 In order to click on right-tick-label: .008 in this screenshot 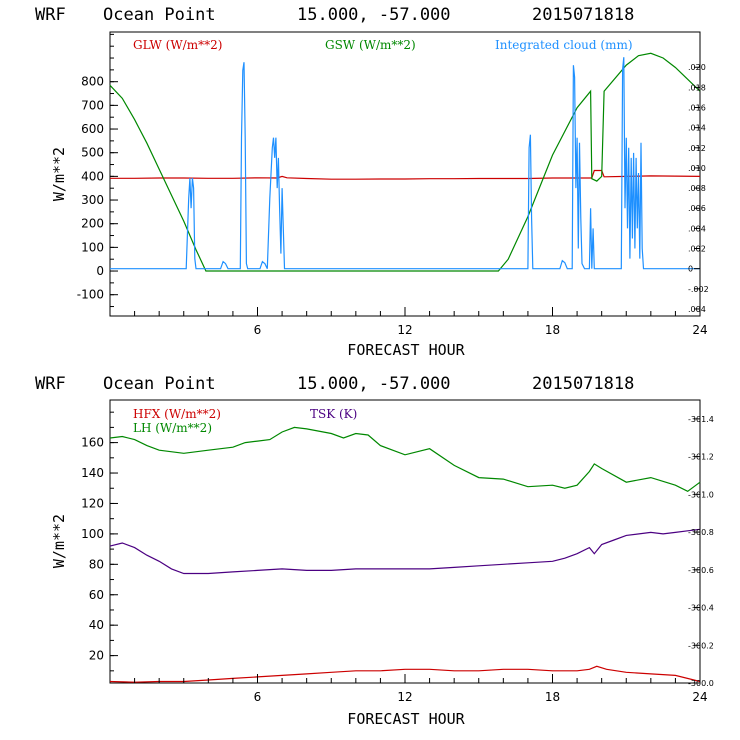, I will do `click(697, 188)`.